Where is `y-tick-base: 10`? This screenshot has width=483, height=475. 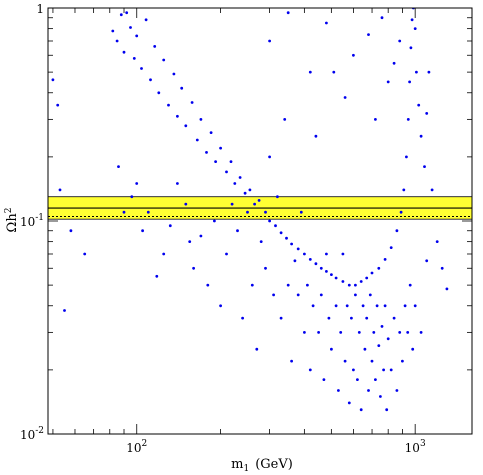
y-tick-base: 10 is located at coordinates (27, 222).